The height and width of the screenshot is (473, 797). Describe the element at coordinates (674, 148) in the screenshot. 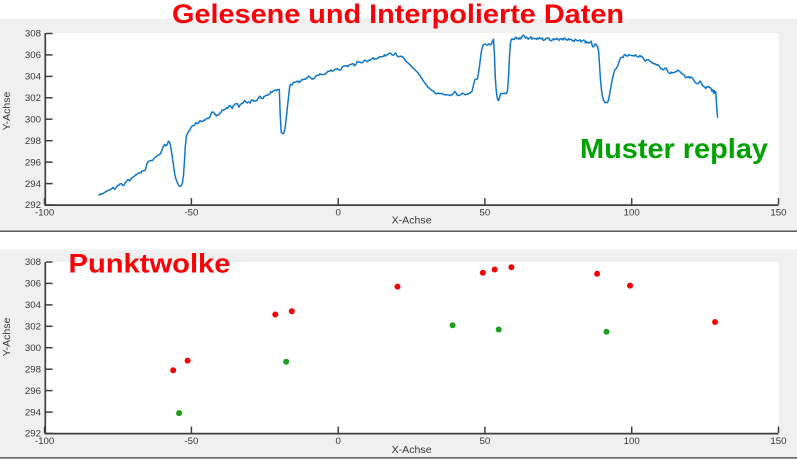

I see `svg-text: Muster replay` at that location.